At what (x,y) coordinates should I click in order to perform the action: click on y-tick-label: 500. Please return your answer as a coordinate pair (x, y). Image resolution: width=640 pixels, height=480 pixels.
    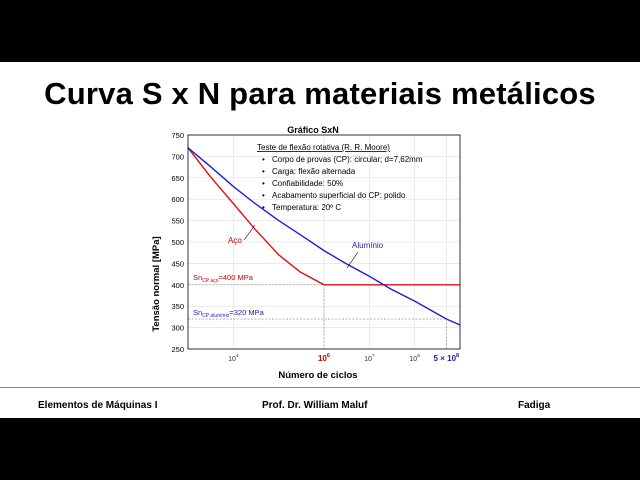
    Looking at the image, I should click on (177, 242).